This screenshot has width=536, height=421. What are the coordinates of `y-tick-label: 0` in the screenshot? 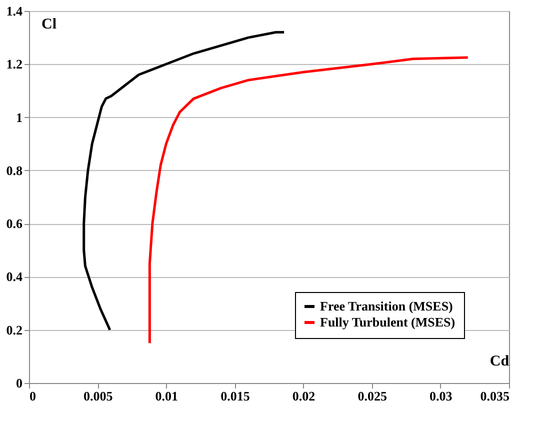 It's located at (19, 383).